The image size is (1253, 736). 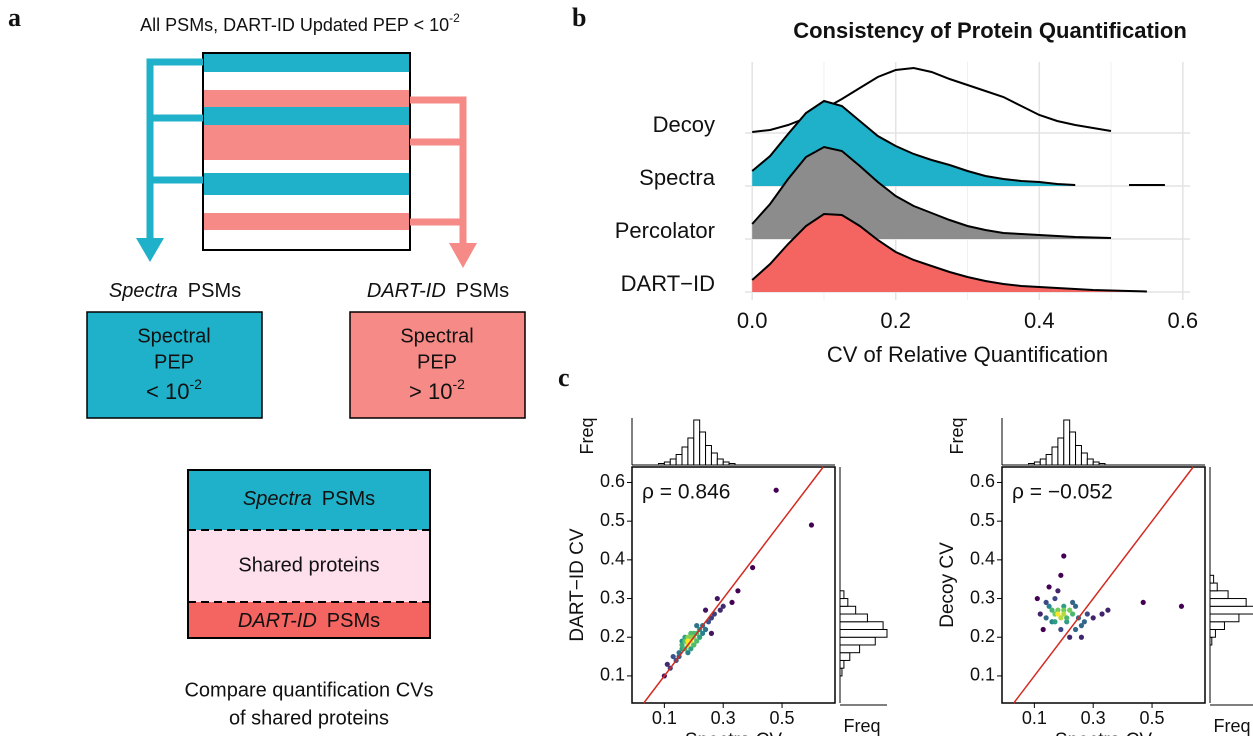 I want to click on y-tick-label: 0.2, so click(x=612, y=636).